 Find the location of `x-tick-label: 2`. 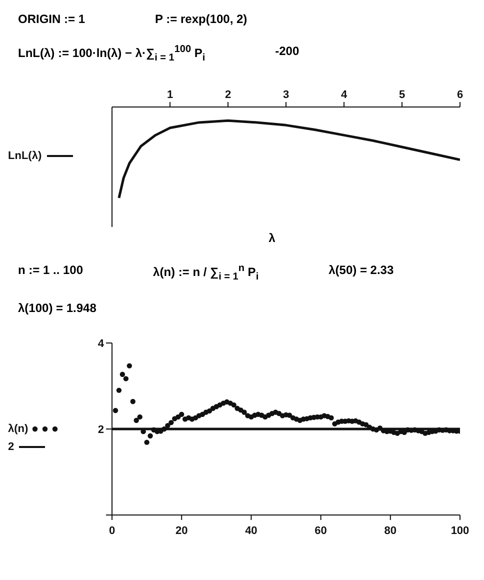

x-tick-label: 2 is located at coordinates (228, 95).